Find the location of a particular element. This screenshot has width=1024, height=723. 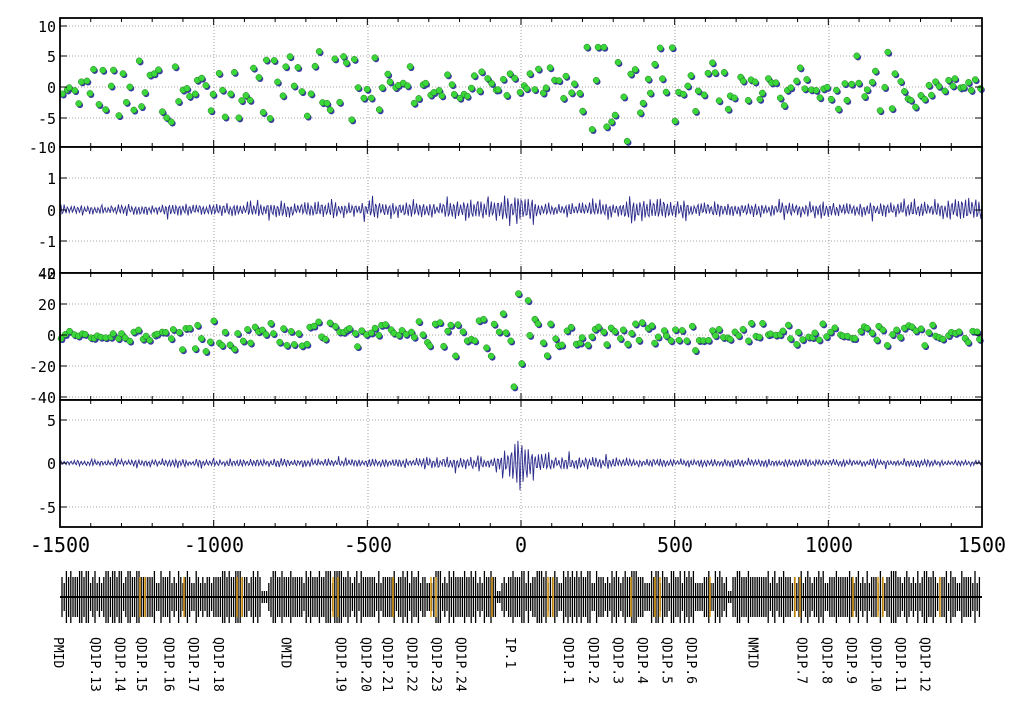

lattice-label: QD1P.7 is located at coordinates (801, 660).